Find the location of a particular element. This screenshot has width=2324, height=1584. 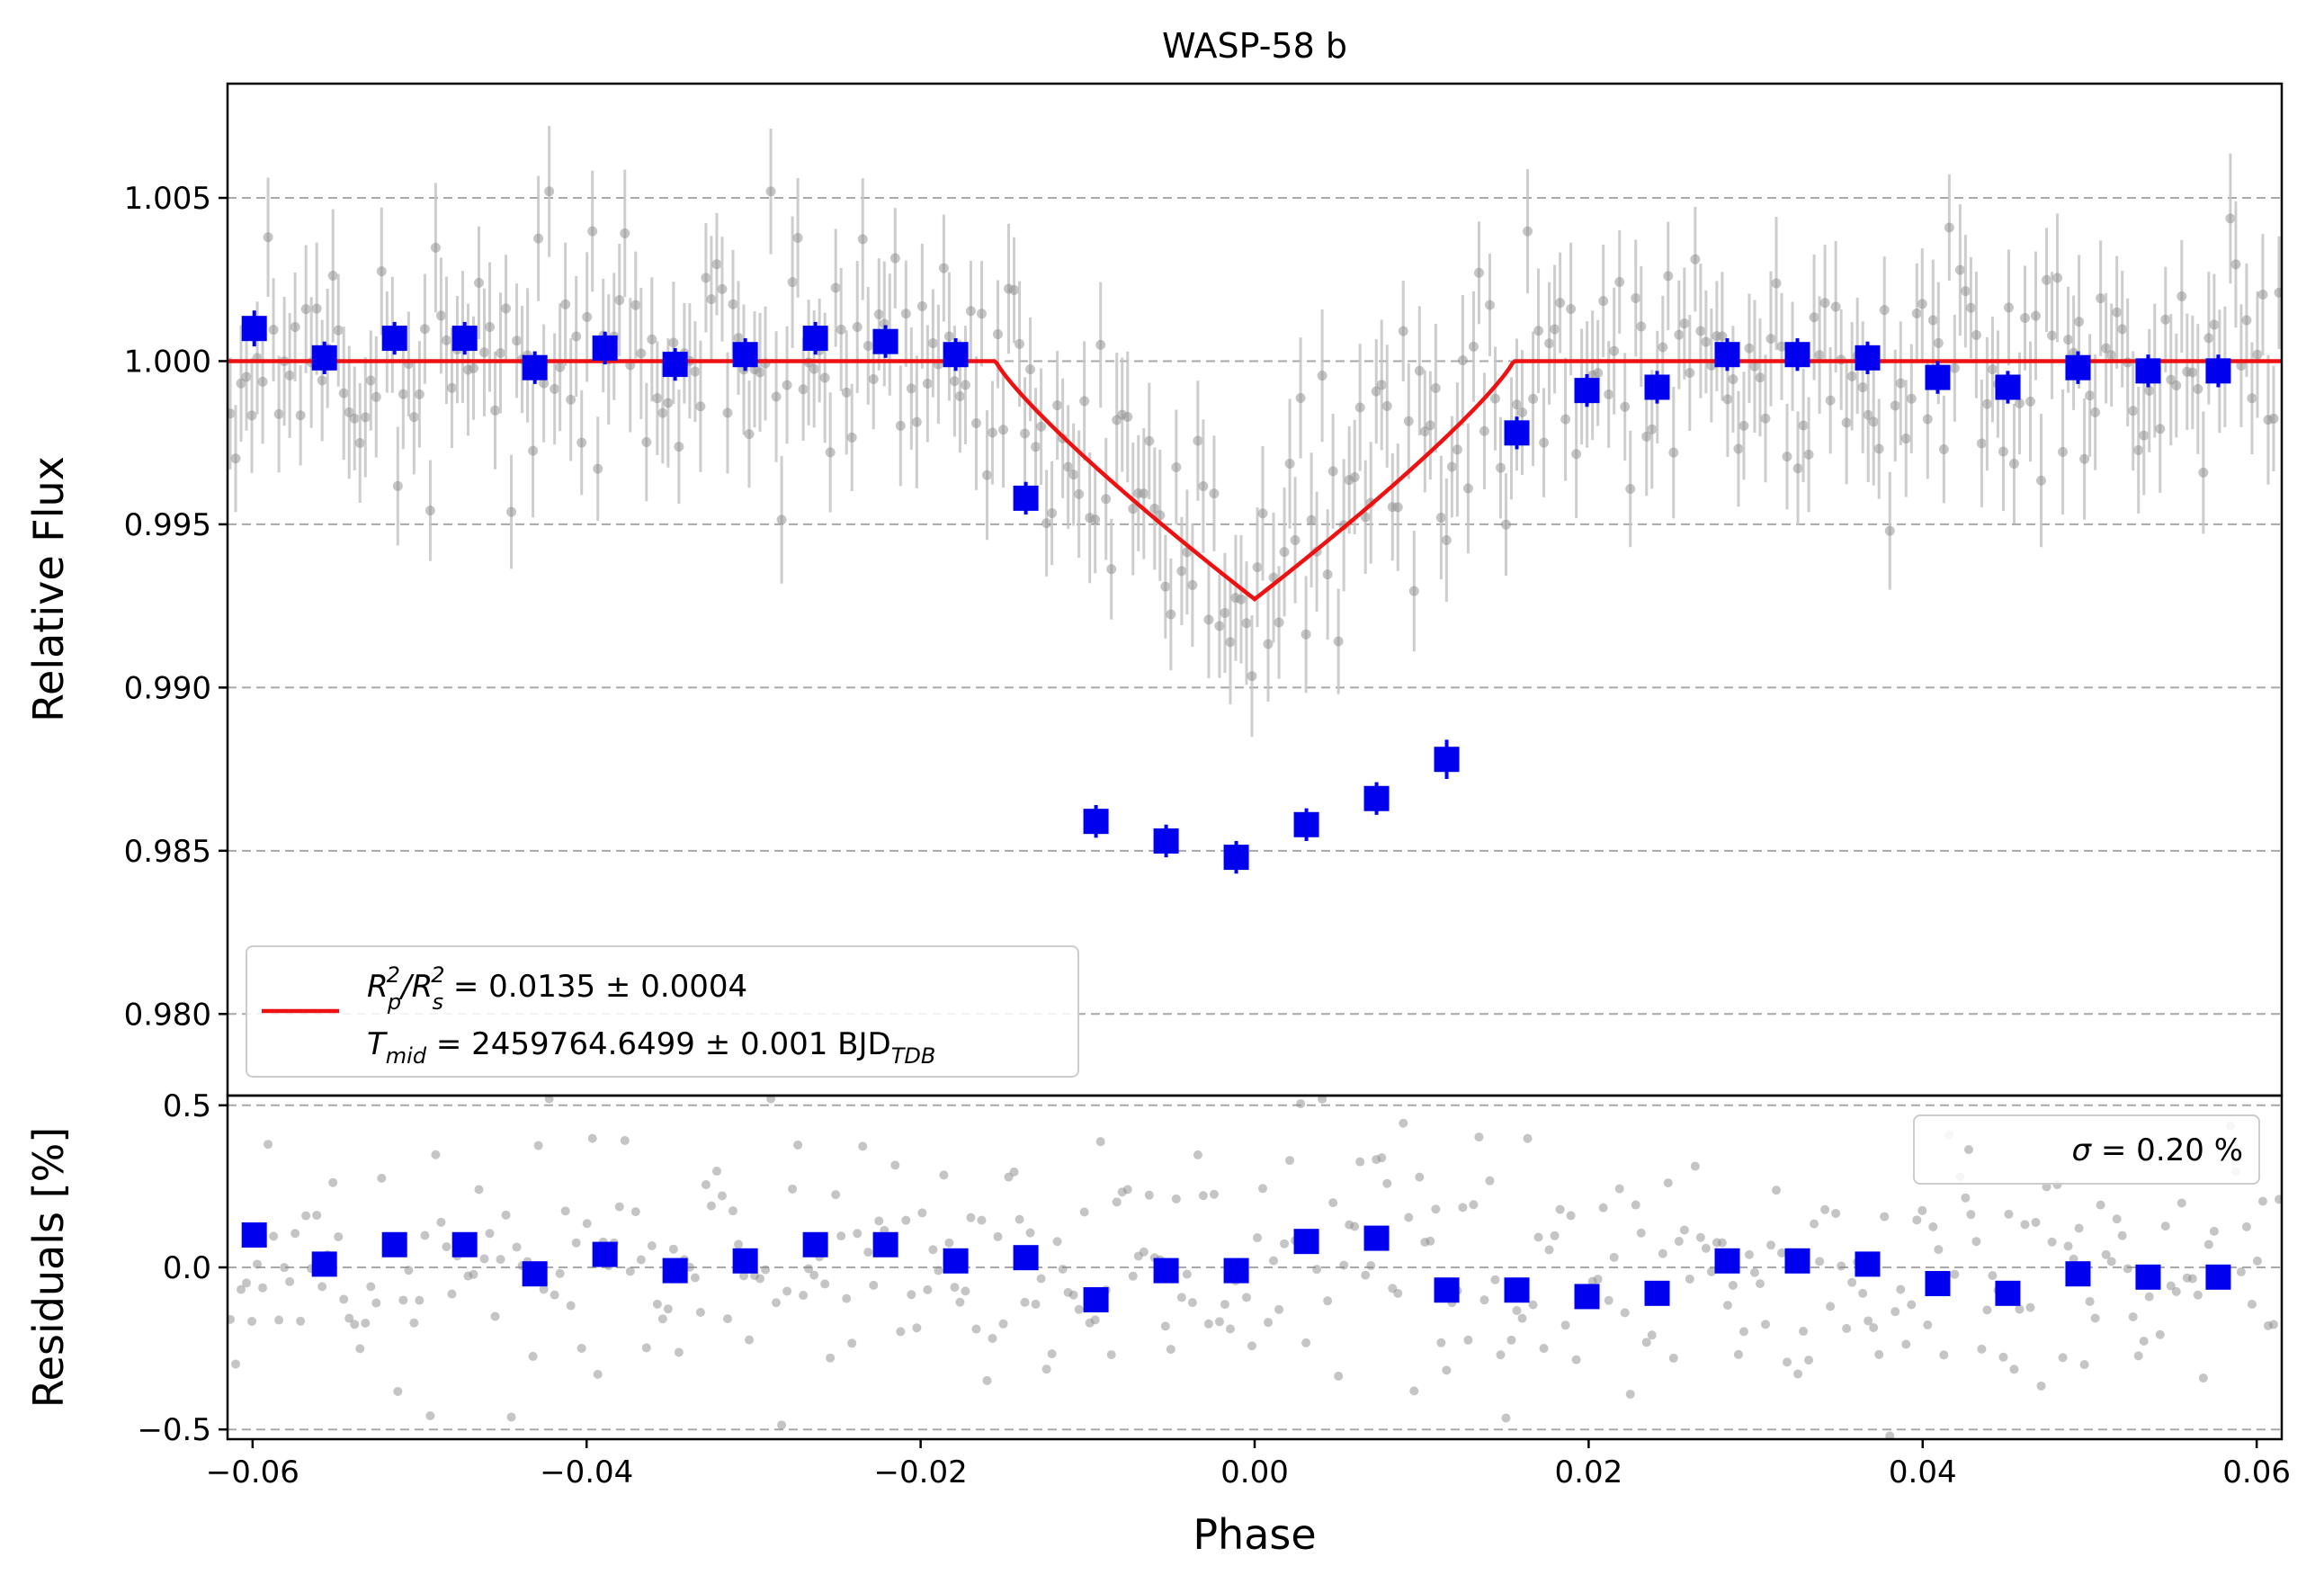

legend-residual-marker is located at coordinates (1968, 1149).